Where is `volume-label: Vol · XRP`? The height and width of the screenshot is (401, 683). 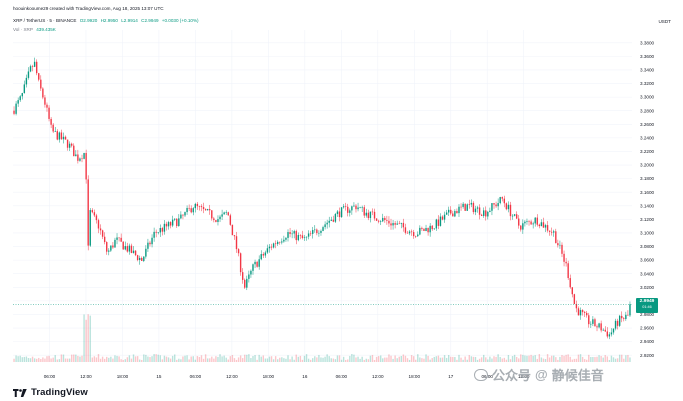 volume-label: Vol · XRP is located at coordinates (23, 29).